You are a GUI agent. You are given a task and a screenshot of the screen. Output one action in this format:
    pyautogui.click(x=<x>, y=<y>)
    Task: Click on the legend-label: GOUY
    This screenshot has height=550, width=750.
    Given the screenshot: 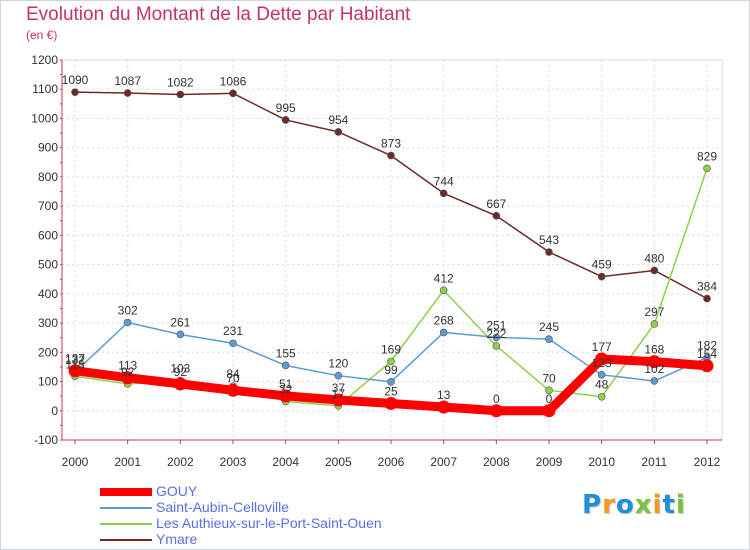 What is the action you would take?
    pyautogui.click(x=177, y=491)
    